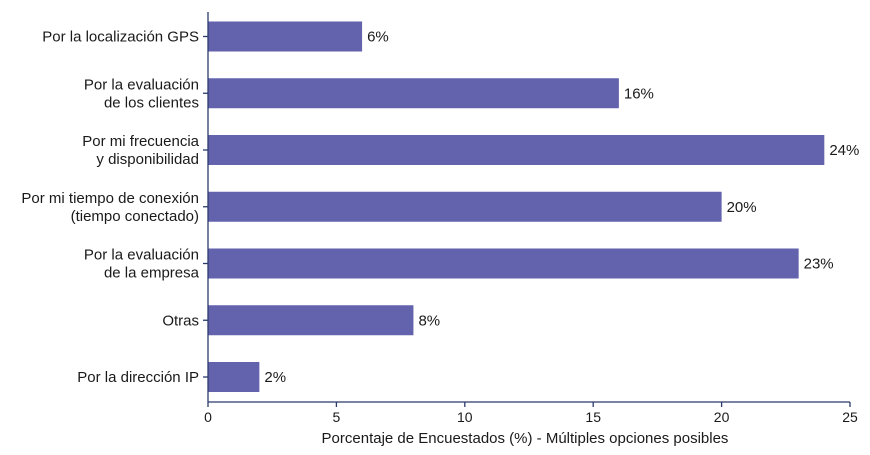  Describe the element at coordinates (120, 37) in the screenshot. I see `category-label: Por la localización GPS` at that location.